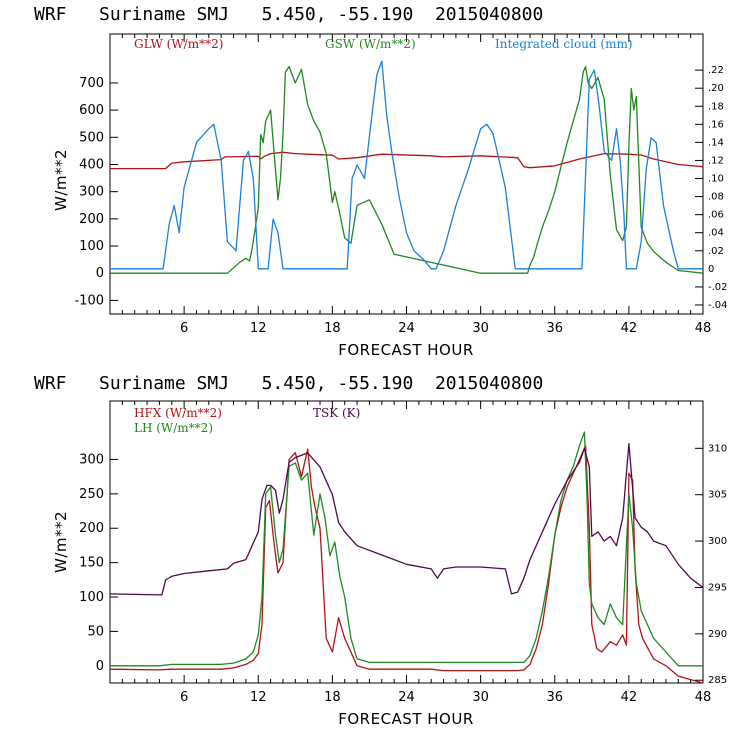 The image size is (740, 740). Describe the element at coordinates (95, 631) in the screenshot. I see `y-tick-label: 50` at that location.